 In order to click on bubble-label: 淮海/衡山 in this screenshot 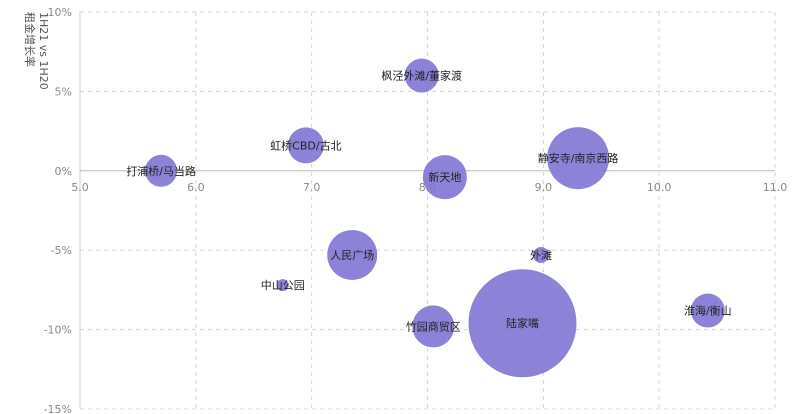, I will do `click(708, 311)`.